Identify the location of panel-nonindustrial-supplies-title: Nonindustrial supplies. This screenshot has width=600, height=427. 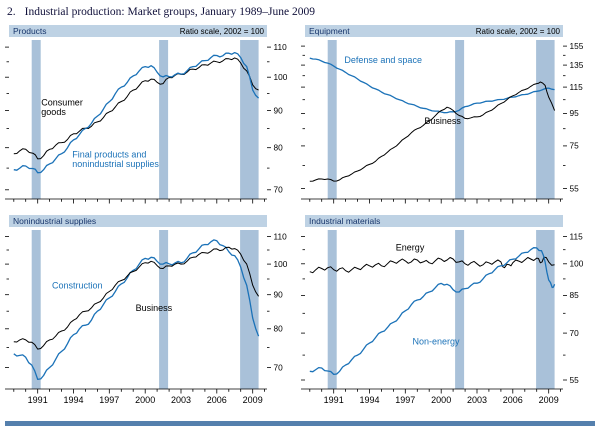
(55, 221).